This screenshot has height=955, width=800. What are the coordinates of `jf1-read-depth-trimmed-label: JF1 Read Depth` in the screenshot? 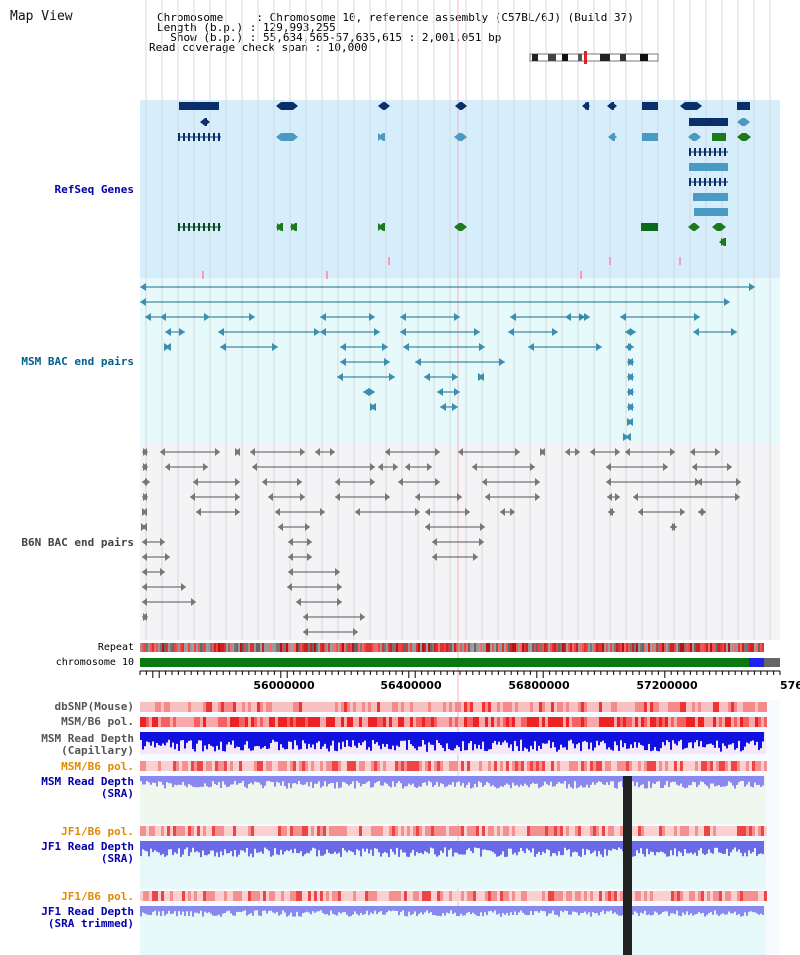 It's located at (87, 911).